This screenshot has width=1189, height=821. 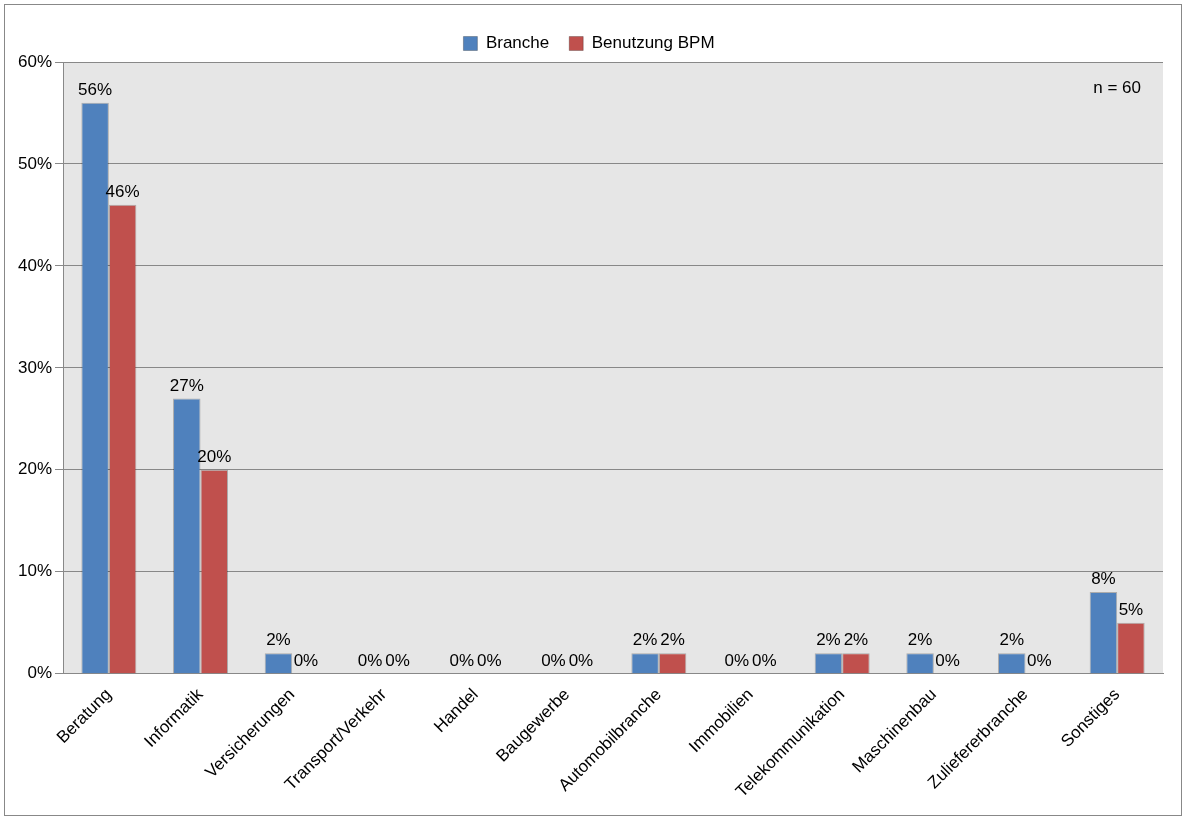 What do you see at coordinates (1131, 609) in the screenshot?
I see `data-label: 5%` at bounding box center [1131, 609].